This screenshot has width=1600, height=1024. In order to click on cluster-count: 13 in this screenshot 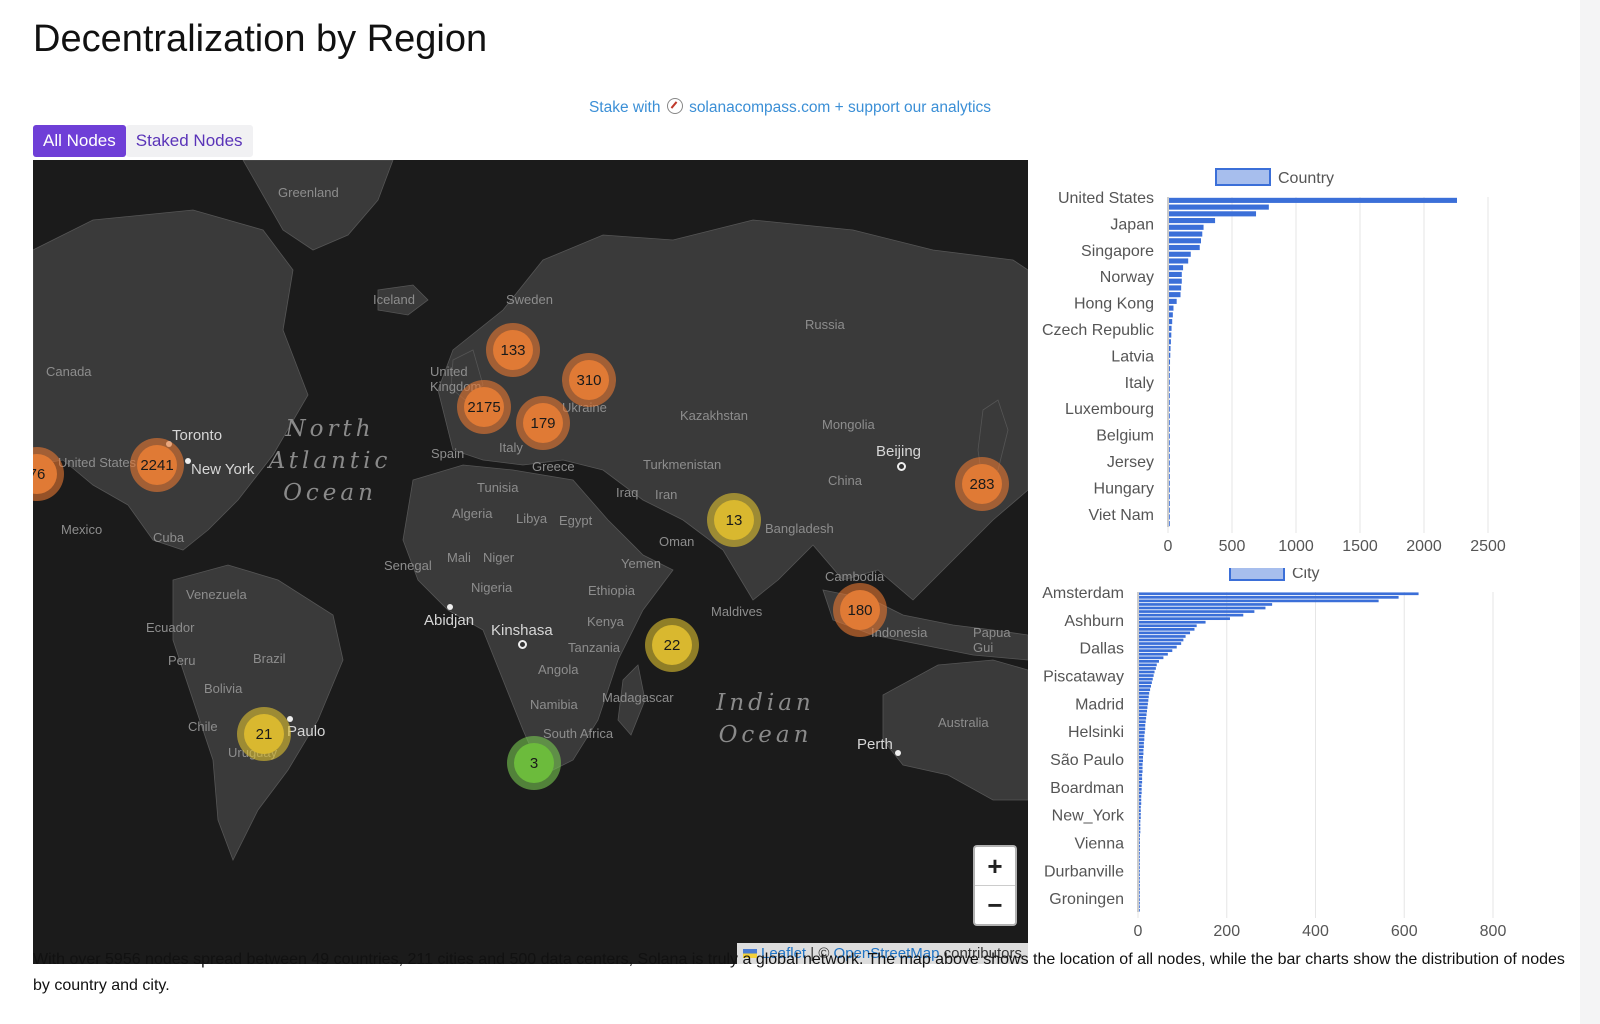, I will do `click(734, 520)`.